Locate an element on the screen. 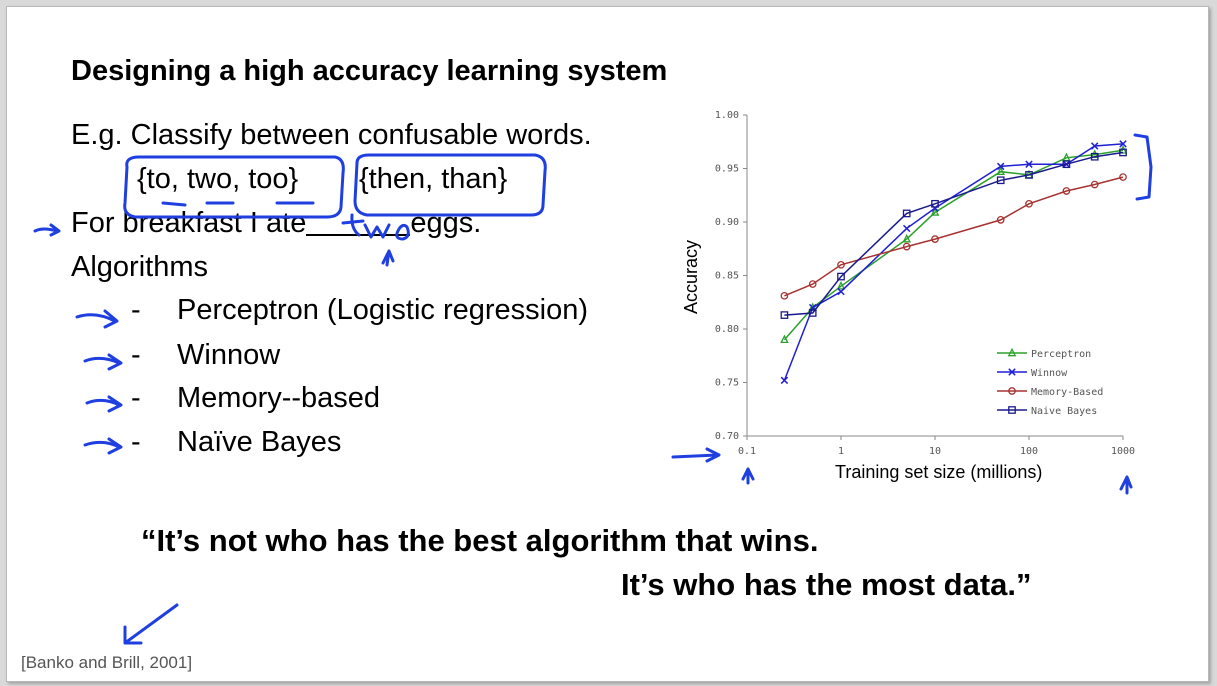  box-around-to-two-too is located at coordinates (234, 187).